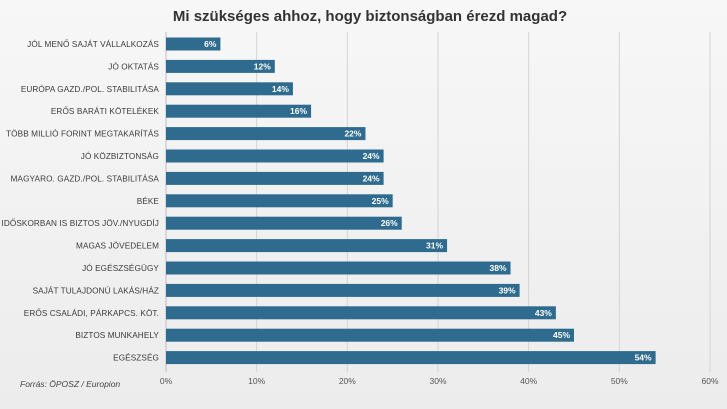 The height and width of the screenshot is (409, 727). Describe the element at coordinates (643, 358) in the screenshot. I see `data-label: 54%` at that location.